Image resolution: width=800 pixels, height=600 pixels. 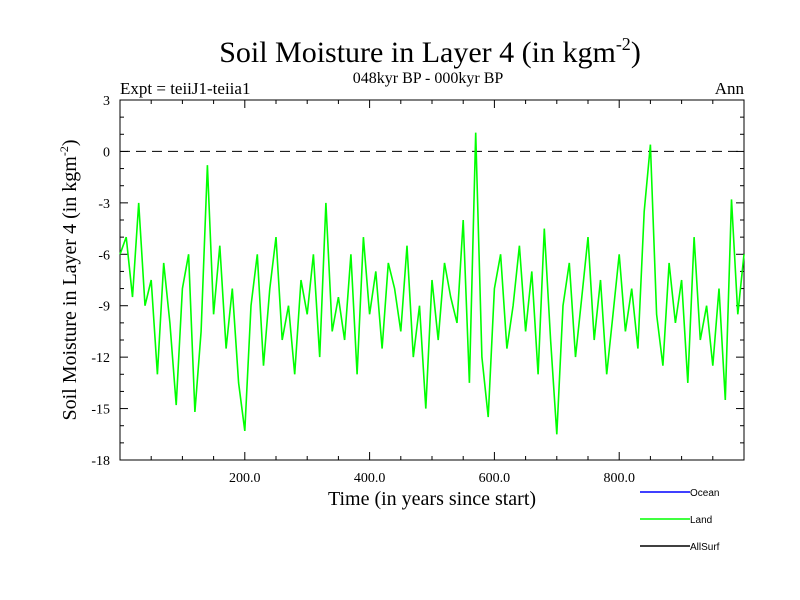 I want to click on y-tick-label: 0, so click(x=106, y=152).